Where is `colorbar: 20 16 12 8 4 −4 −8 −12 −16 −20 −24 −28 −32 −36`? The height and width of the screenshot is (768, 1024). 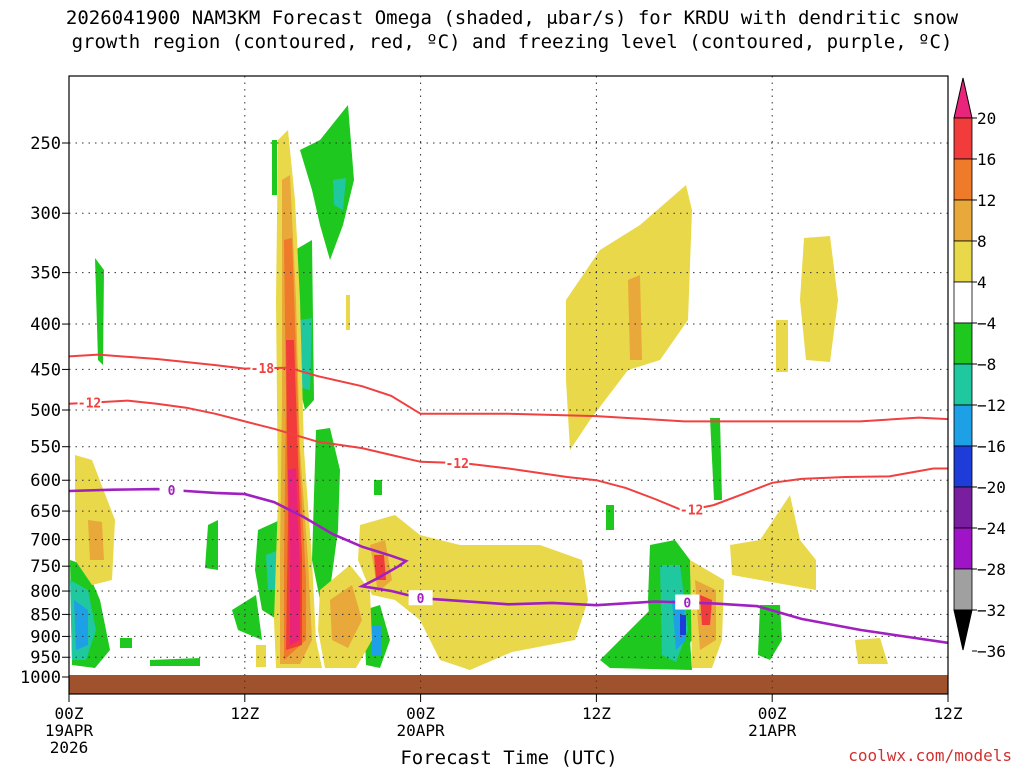
colorbar: 20 16 12 8 4 −4 −8 −12 −16 −20 −24 −28 −32 −36 is located at coordinates (979, 369).